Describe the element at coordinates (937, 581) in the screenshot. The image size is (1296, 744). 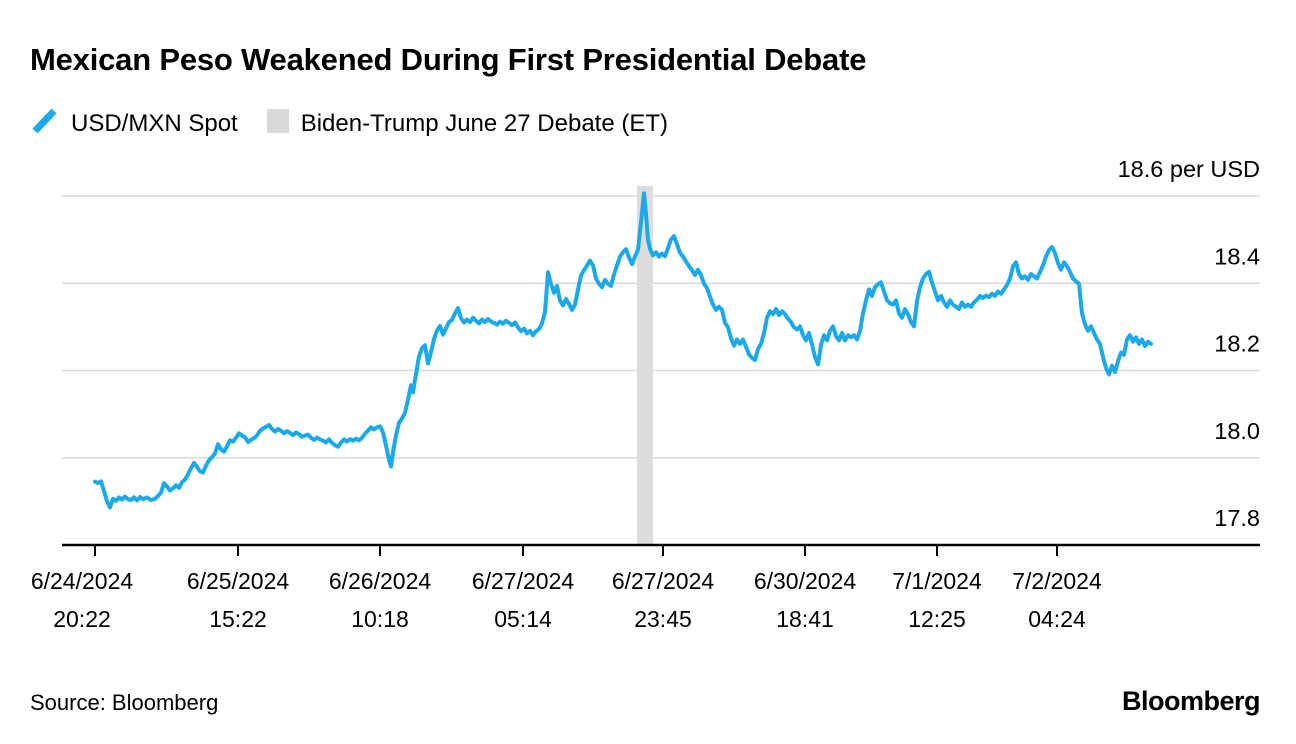
I see `x-tick-date-label: 7/1/2024` at that location.